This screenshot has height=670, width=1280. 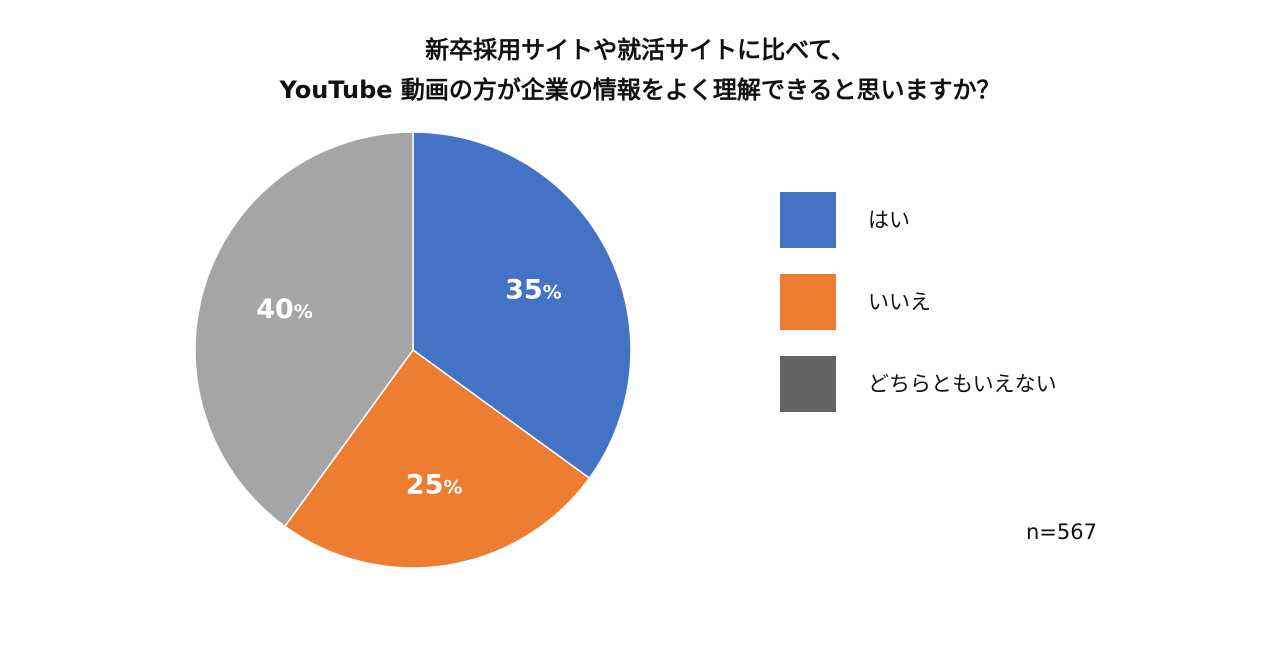 I want to click on legend-swatch-neither, so click(x=808, y=384).